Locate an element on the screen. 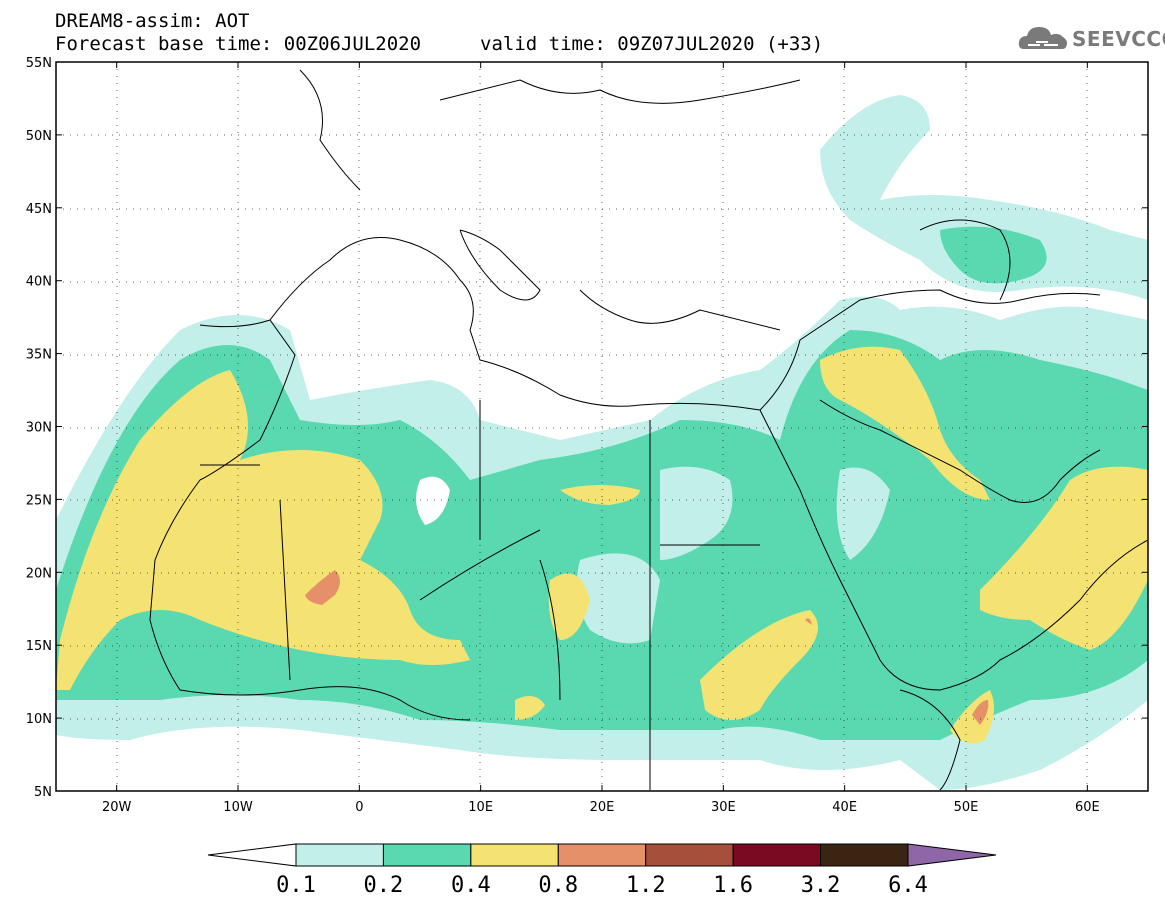  lon-tick-label: 20W is located at coordinates (117, 807).